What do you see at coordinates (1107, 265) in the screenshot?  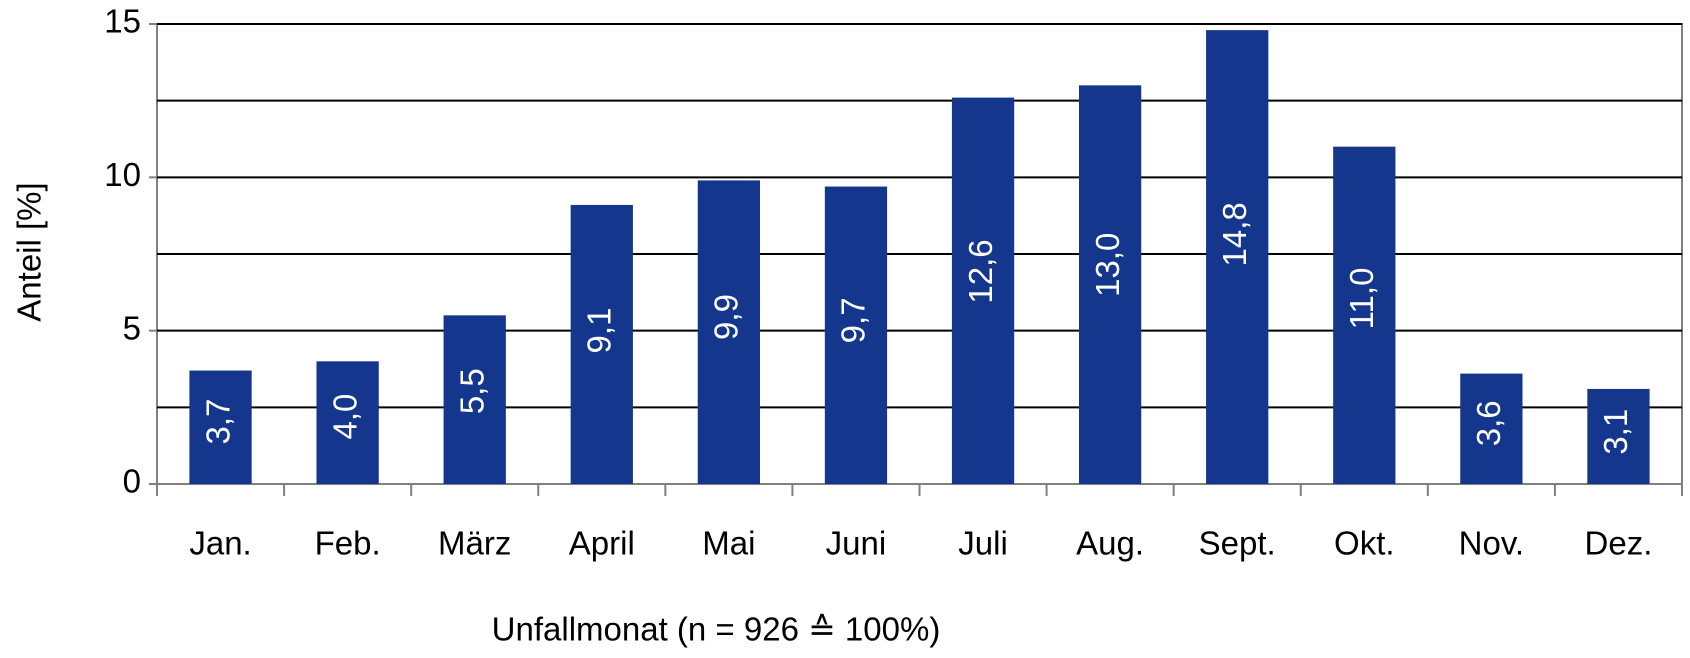 I see `value-label: 13,0` at bounding box center [1107, 265].